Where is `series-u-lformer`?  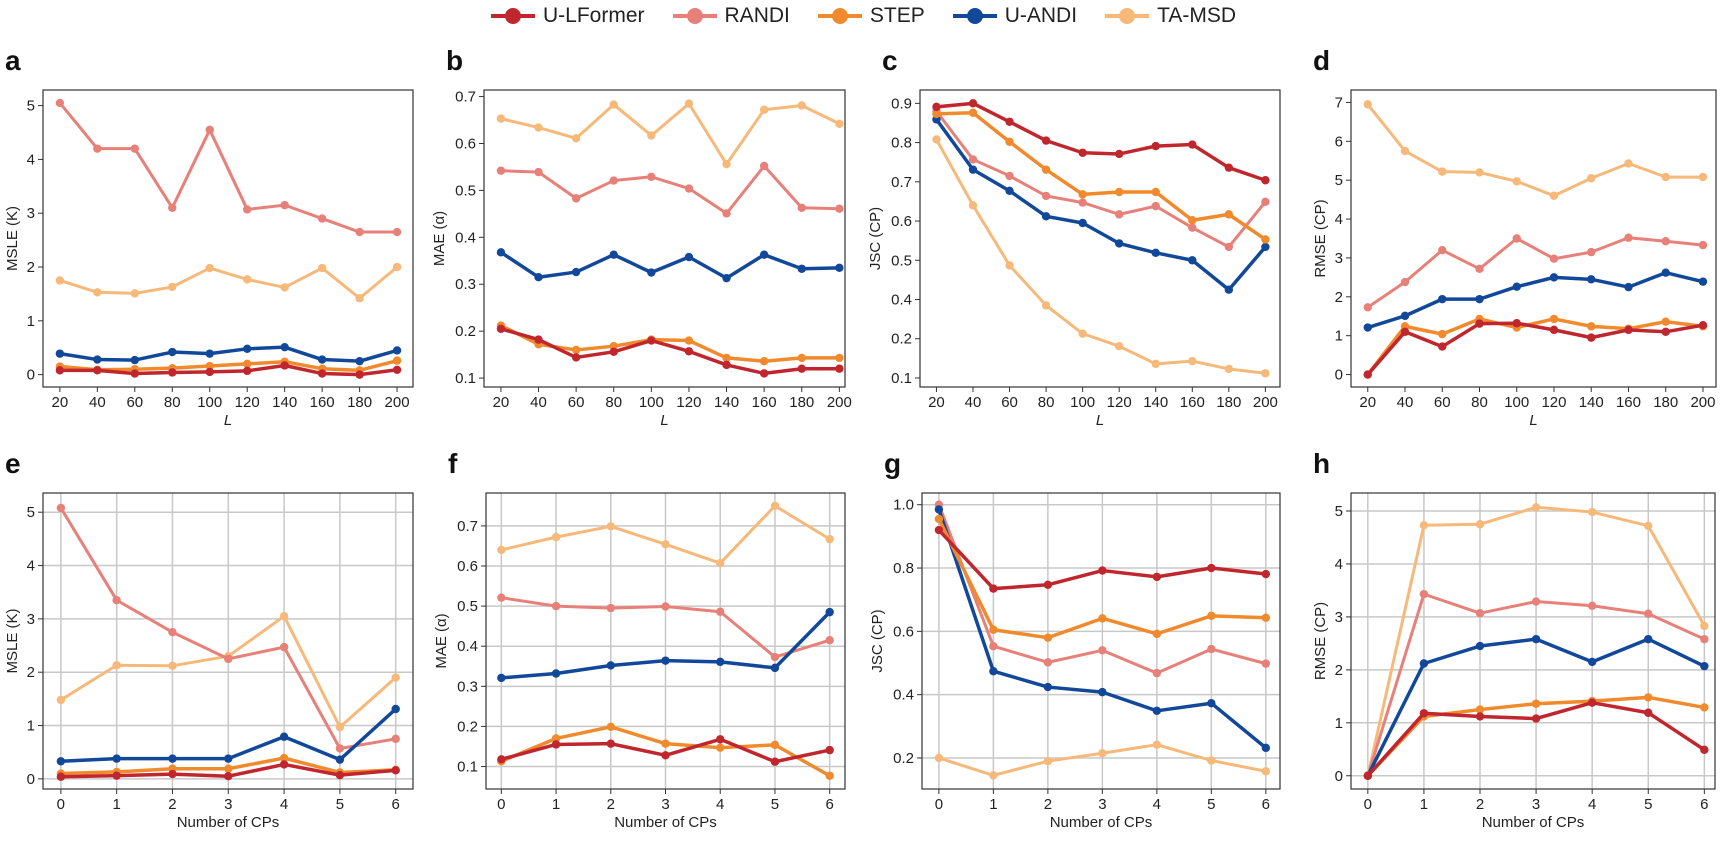 series-u-lformer is located at coordinates (670, 351).